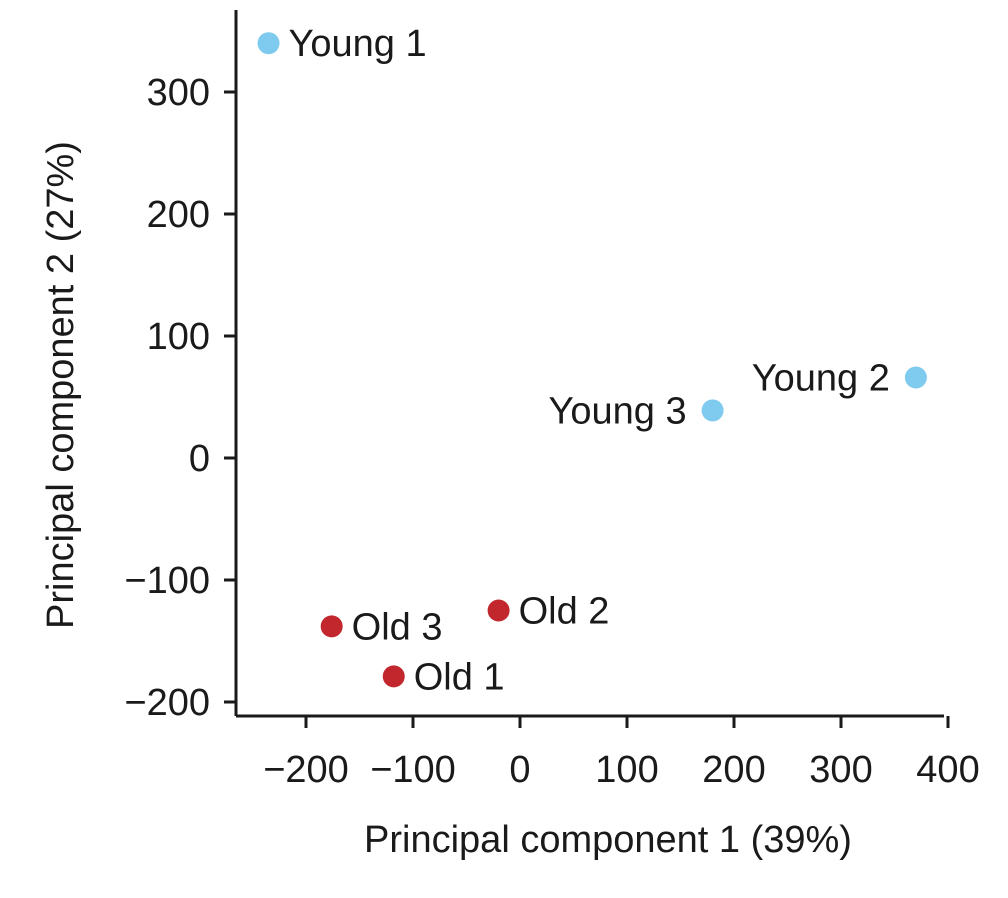 The height and width of the screenshot is (898, 1008). Describe the element at coordinates (306, 770) in the screenshot. I see `x-tick-label: −200` at that location.